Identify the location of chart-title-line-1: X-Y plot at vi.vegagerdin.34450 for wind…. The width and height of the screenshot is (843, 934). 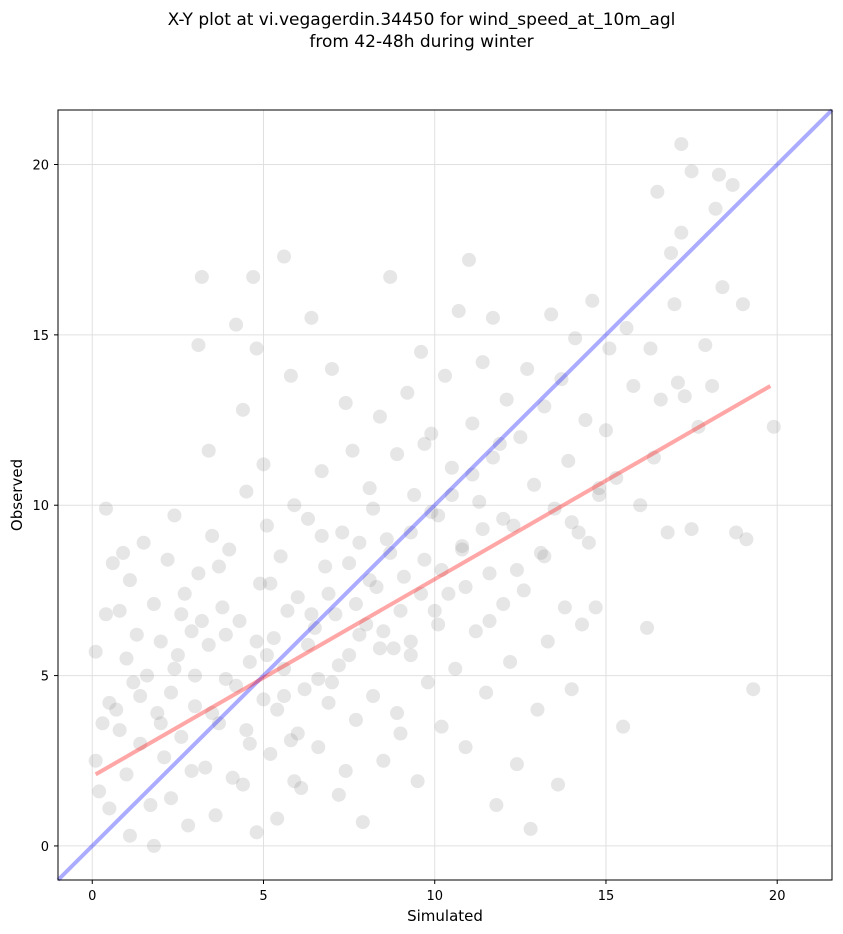
(421, 20).